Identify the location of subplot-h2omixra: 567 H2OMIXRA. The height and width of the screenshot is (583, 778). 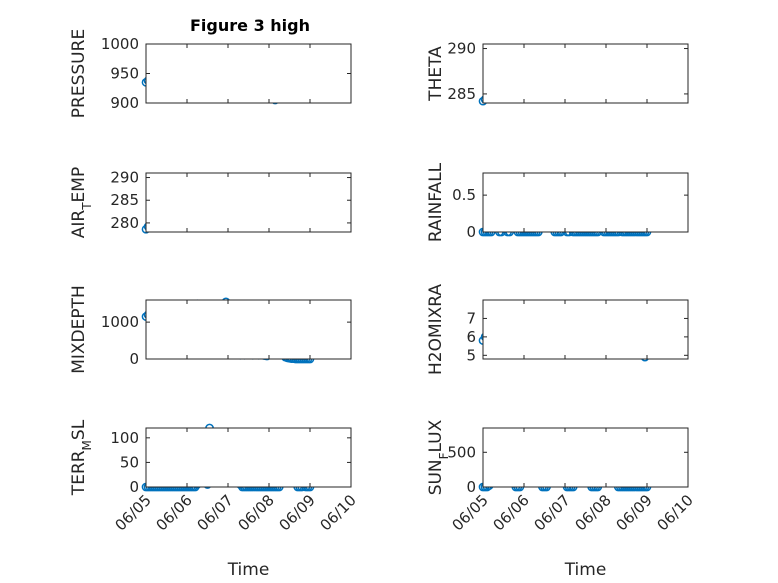
(557, 329).